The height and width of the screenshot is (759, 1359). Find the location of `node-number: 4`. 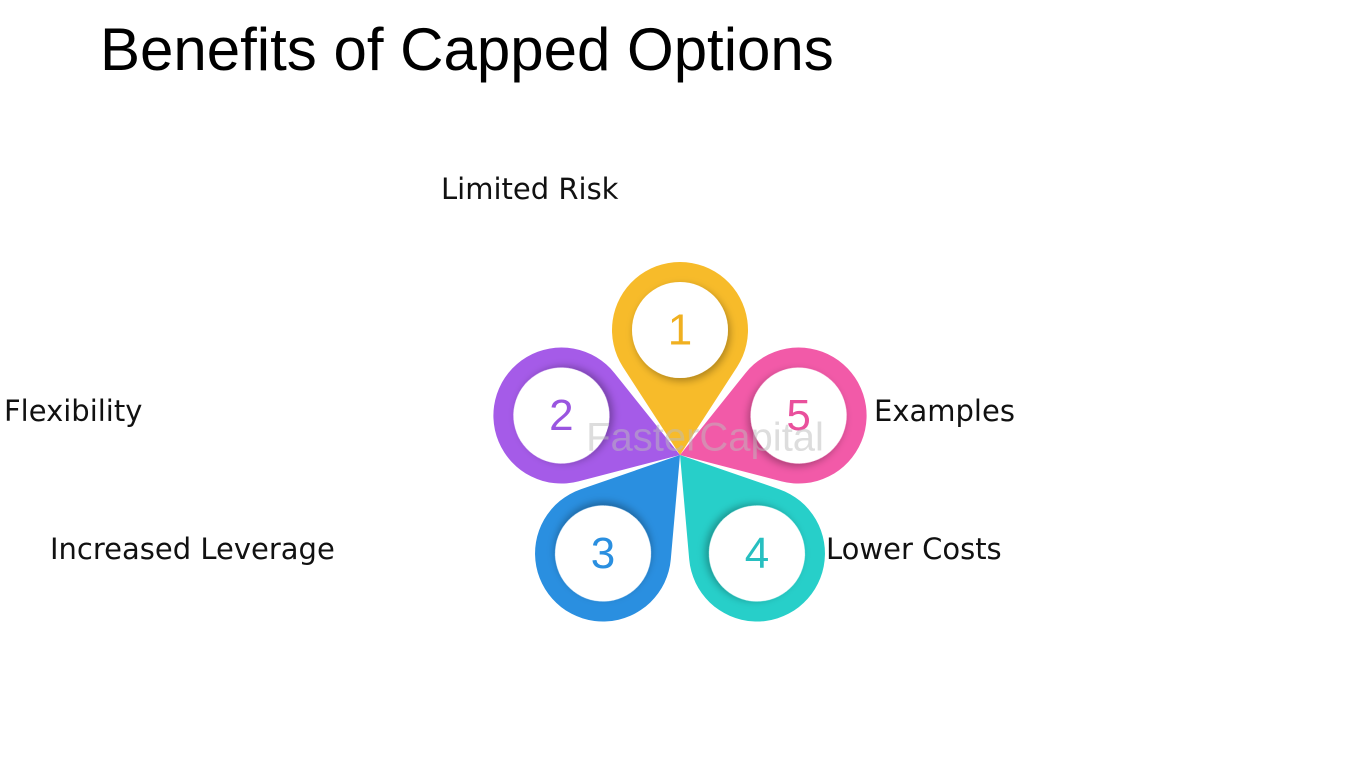

node-number: 4 is located at coordinates (757, 553).